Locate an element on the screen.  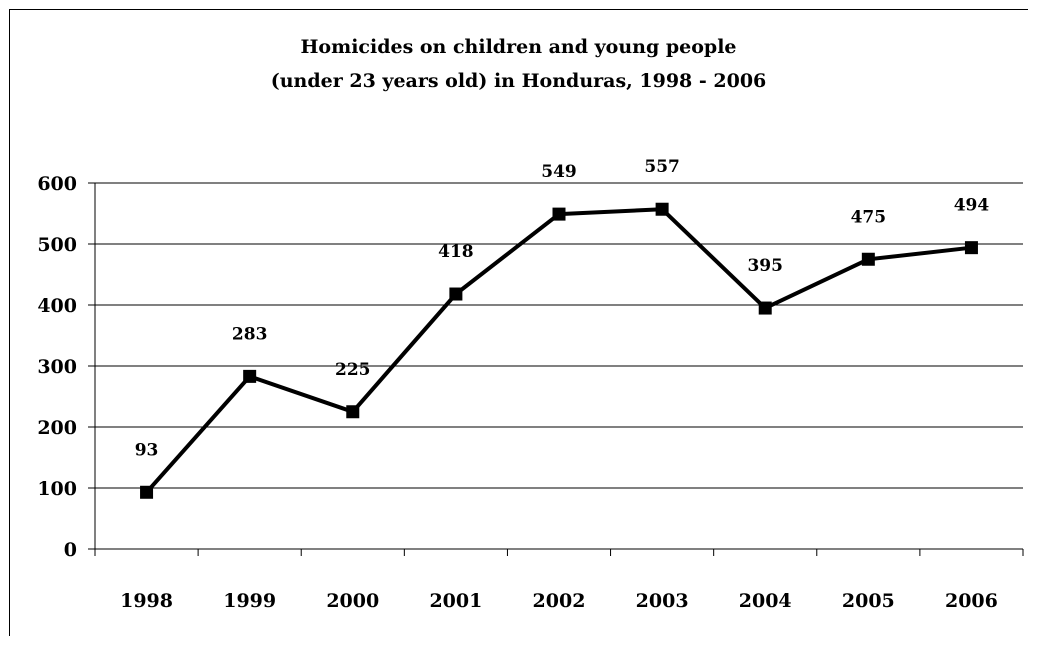
y-tick-label: 200 is located at coordinates (57, 428).